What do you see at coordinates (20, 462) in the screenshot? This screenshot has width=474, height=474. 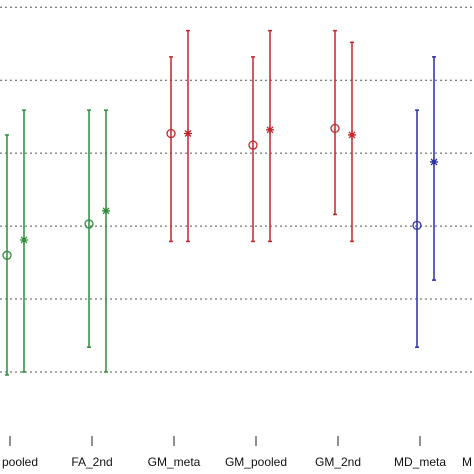 I see `x-tick-label: pooled` at bounding box center [20, 462].